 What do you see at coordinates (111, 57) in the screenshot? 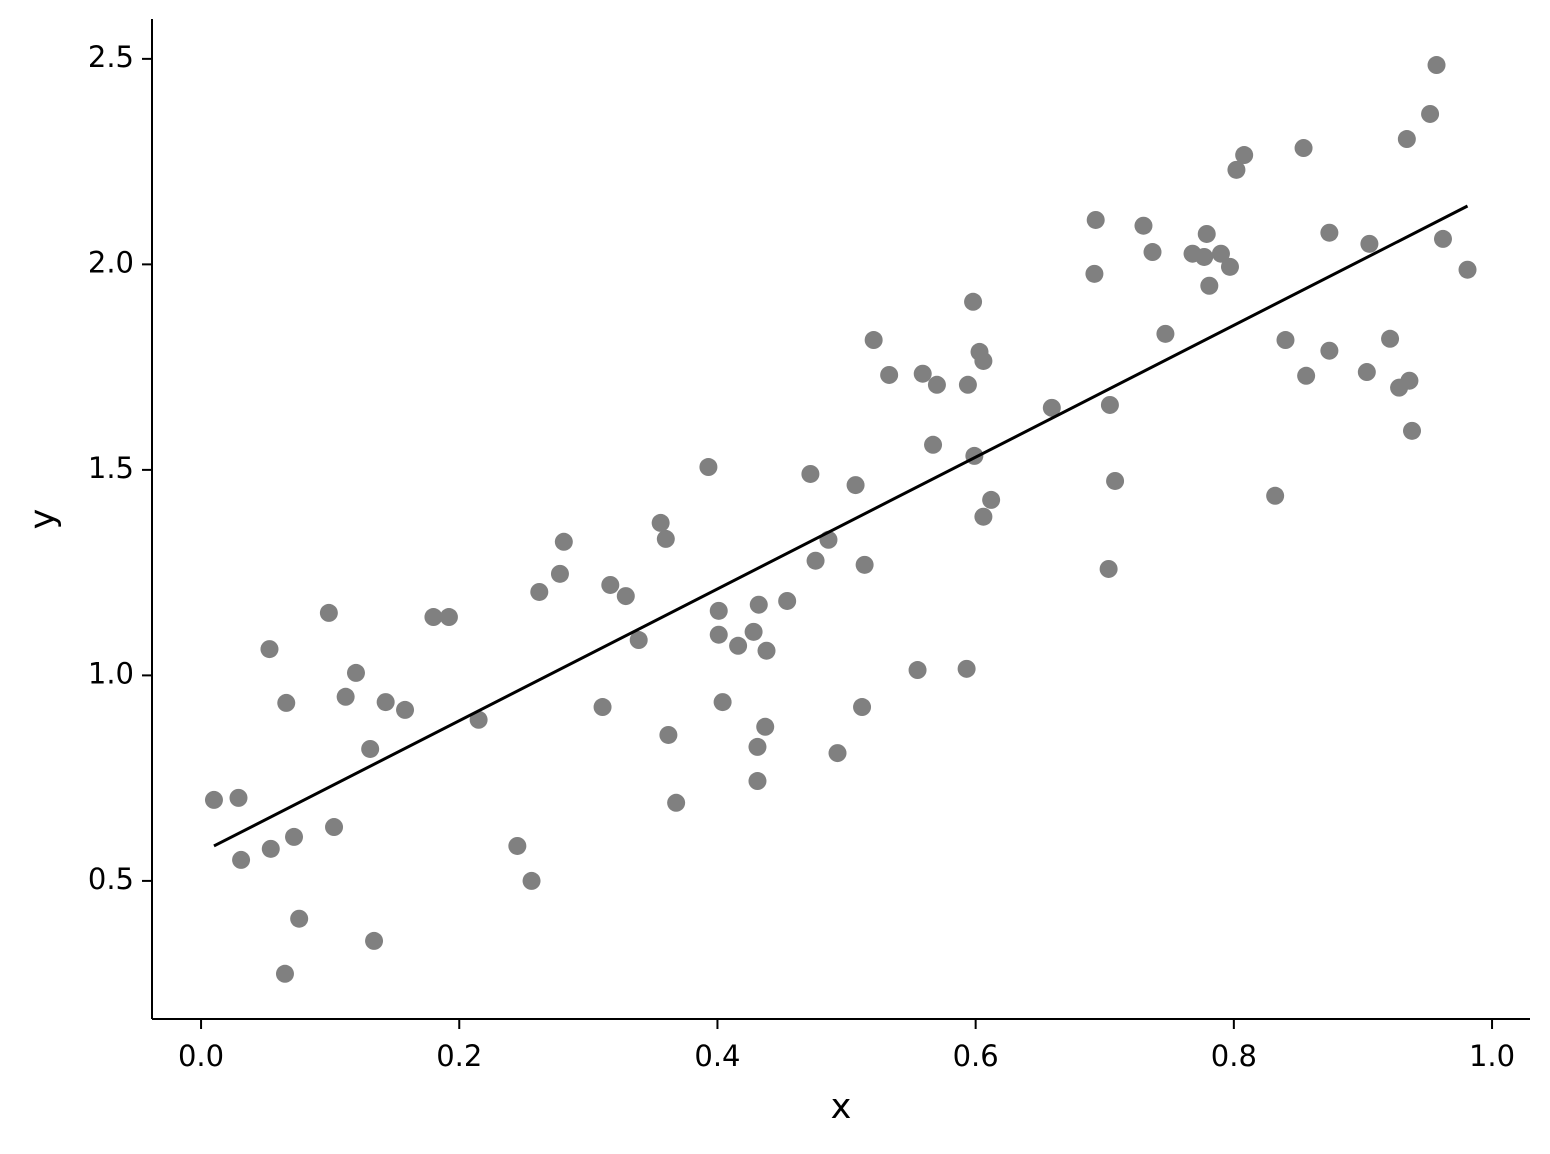
I see `y-tick-label: 2.5` at bounding box center [111, 57].